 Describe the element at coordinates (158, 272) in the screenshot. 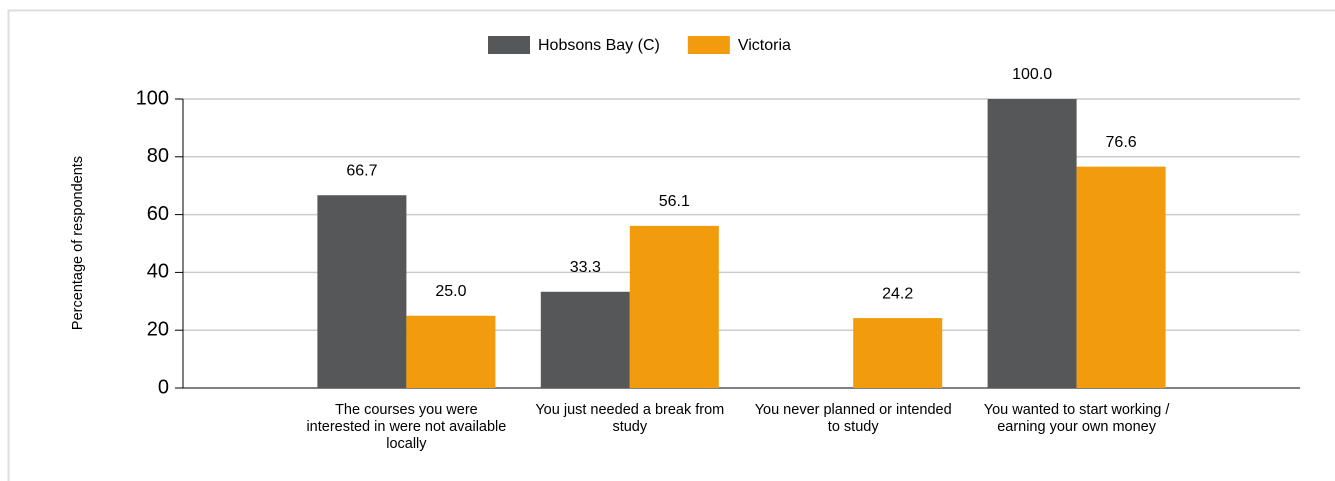

I see `y-tick-label: 40` at that location.